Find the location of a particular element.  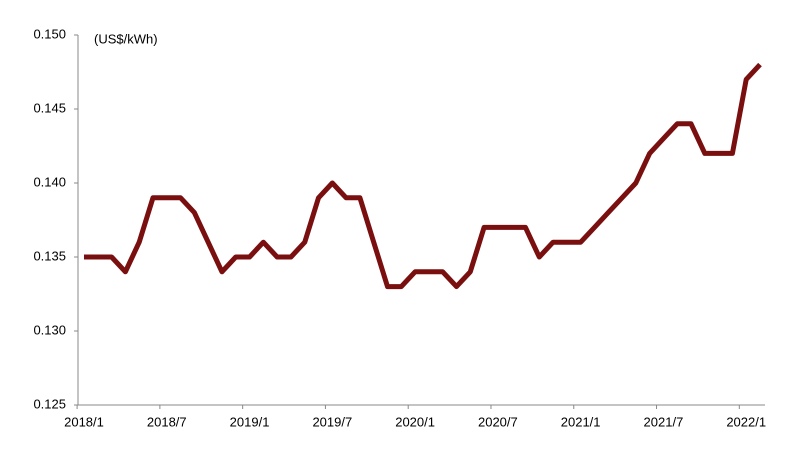

y-tick-label: 0.150 is located at coordinates (49, 33).